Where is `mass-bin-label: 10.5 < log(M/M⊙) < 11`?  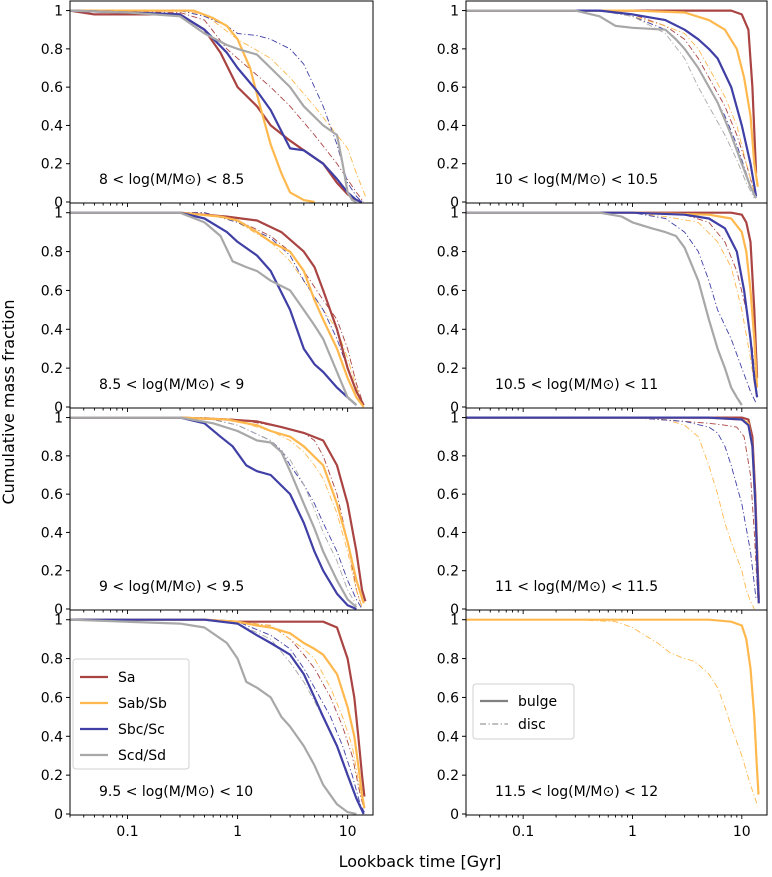 mass-bin-label: 10.5 < log(M/M⊙) < 11 is located at coordinates (576, 385).